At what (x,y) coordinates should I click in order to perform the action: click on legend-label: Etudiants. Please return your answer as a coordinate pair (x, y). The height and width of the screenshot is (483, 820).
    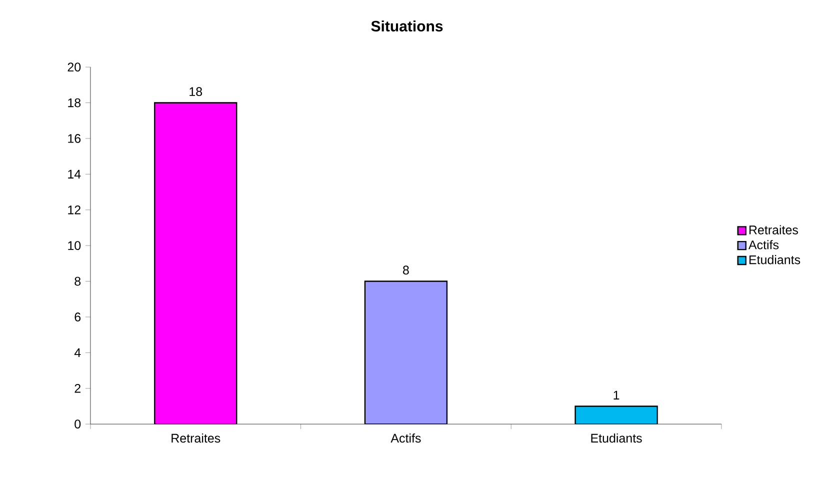
    Looking at the image, I should click on (774, 259).